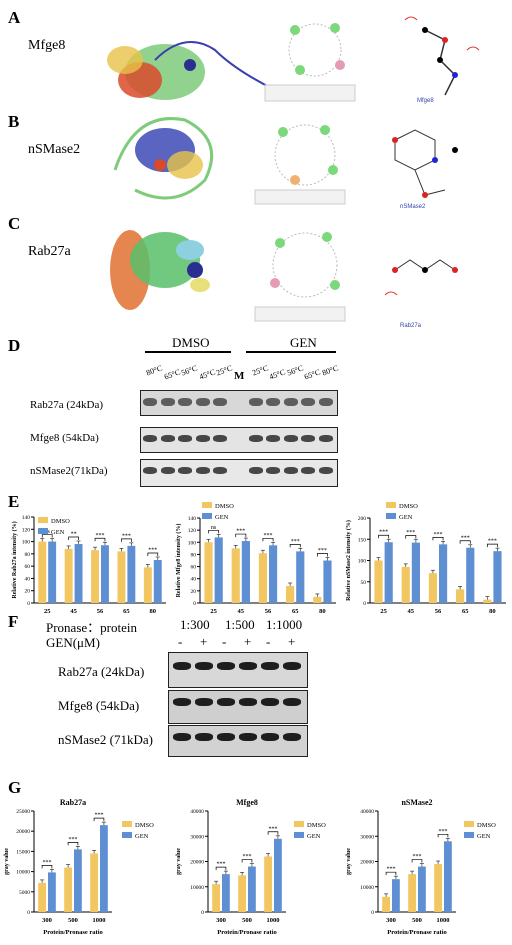  I want to click on x-tick-label: 65, so click(126, 611).